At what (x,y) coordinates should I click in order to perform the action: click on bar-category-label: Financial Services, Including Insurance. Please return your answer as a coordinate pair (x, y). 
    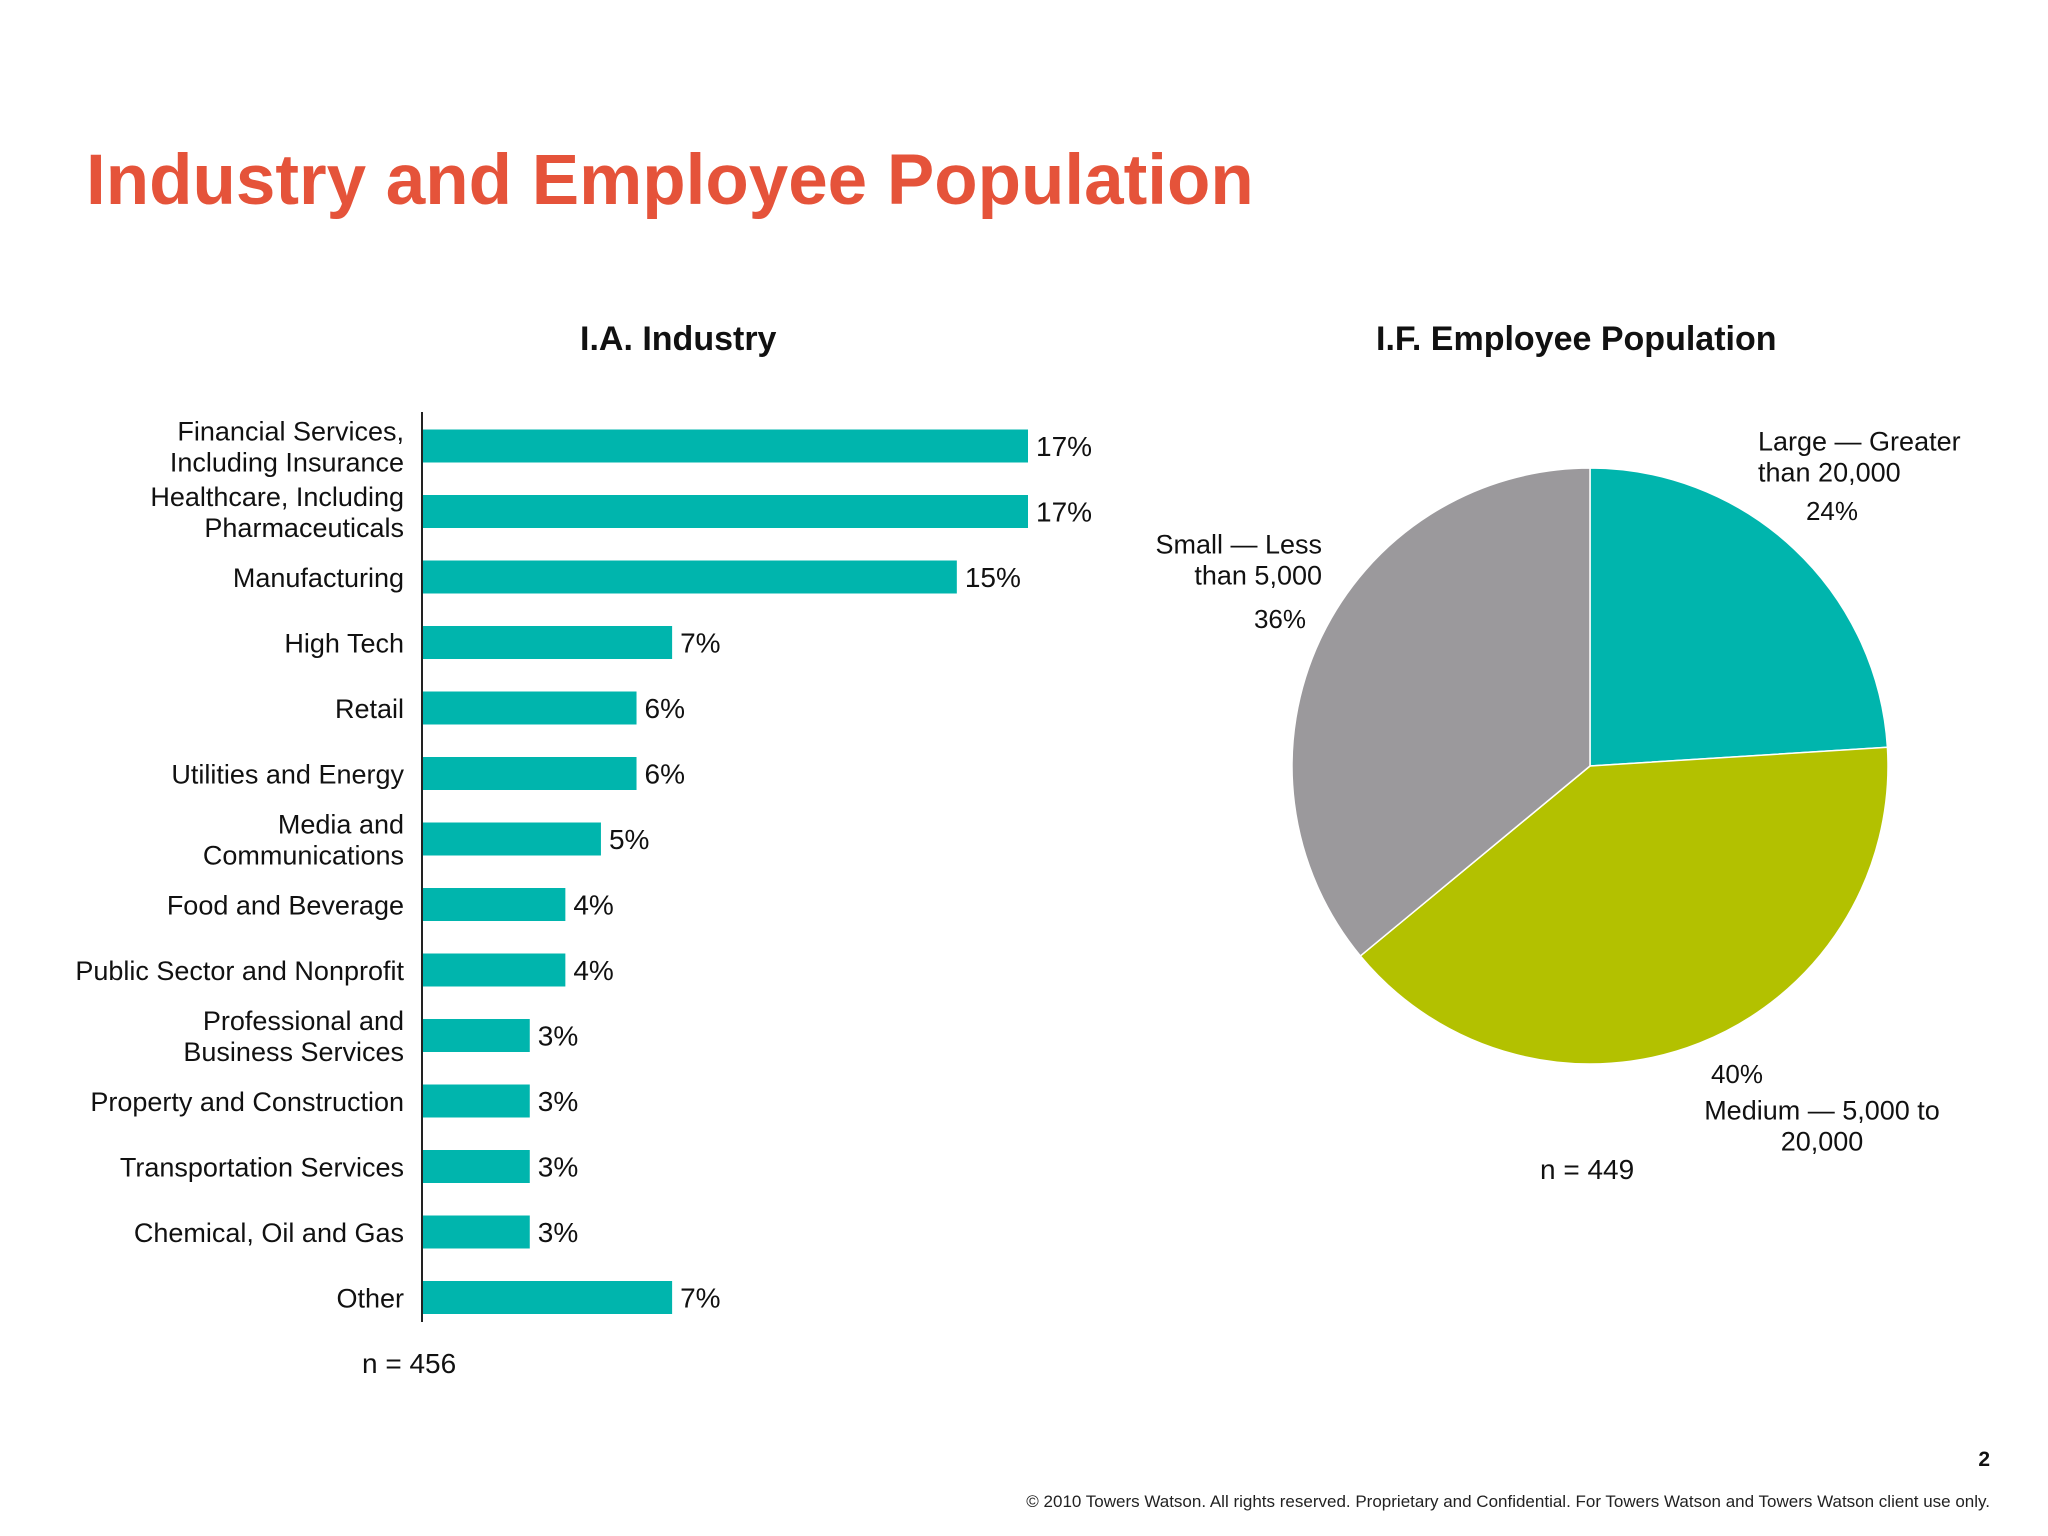
    Looking at the image, I should click on (287, 447).